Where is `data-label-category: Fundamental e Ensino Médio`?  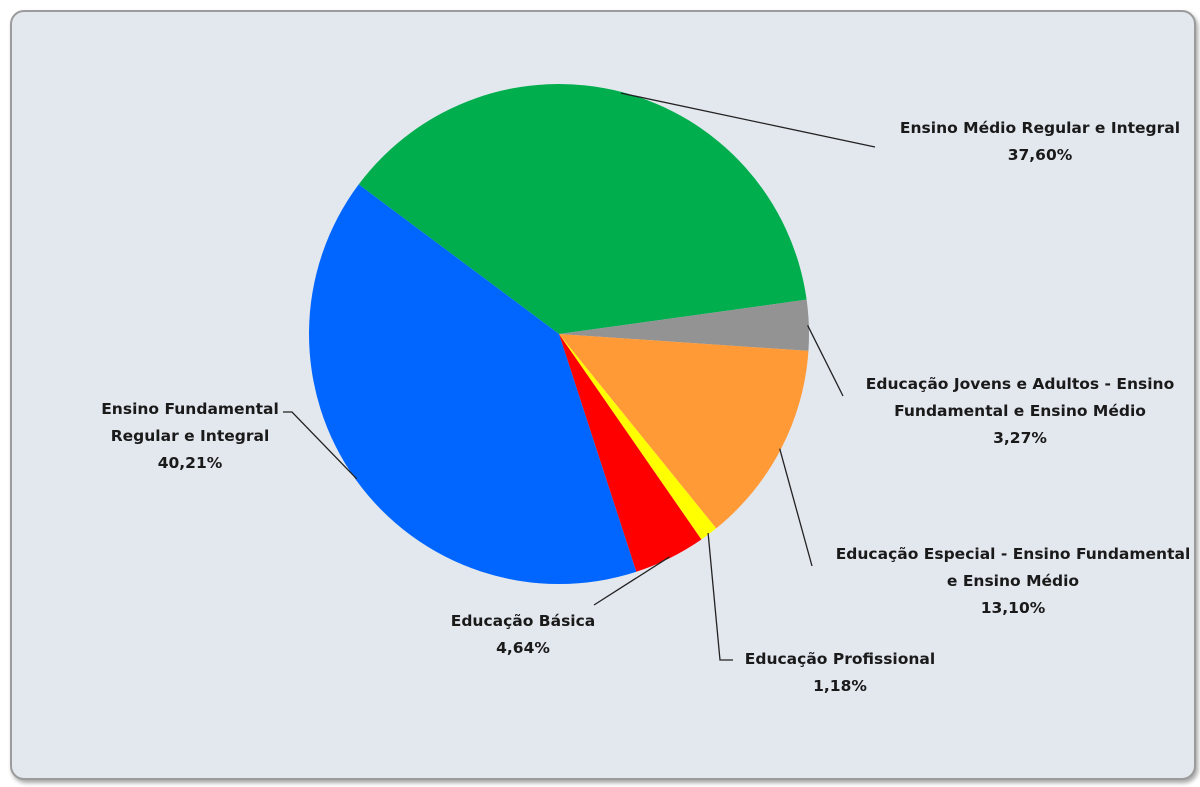 data-label-category: Fundamental e Ensino Médio is located at coordinates (1020, 411).